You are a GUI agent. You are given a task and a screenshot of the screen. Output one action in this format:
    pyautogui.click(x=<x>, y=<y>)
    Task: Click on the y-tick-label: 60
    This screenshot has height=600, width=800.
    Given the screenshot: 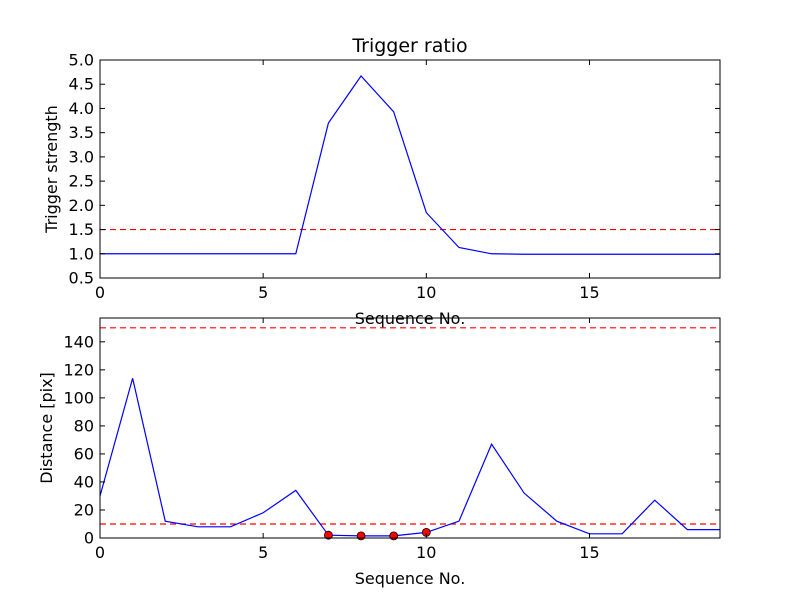 What is the action you would take?
    pyautogui.click(x=84, y=453)
    